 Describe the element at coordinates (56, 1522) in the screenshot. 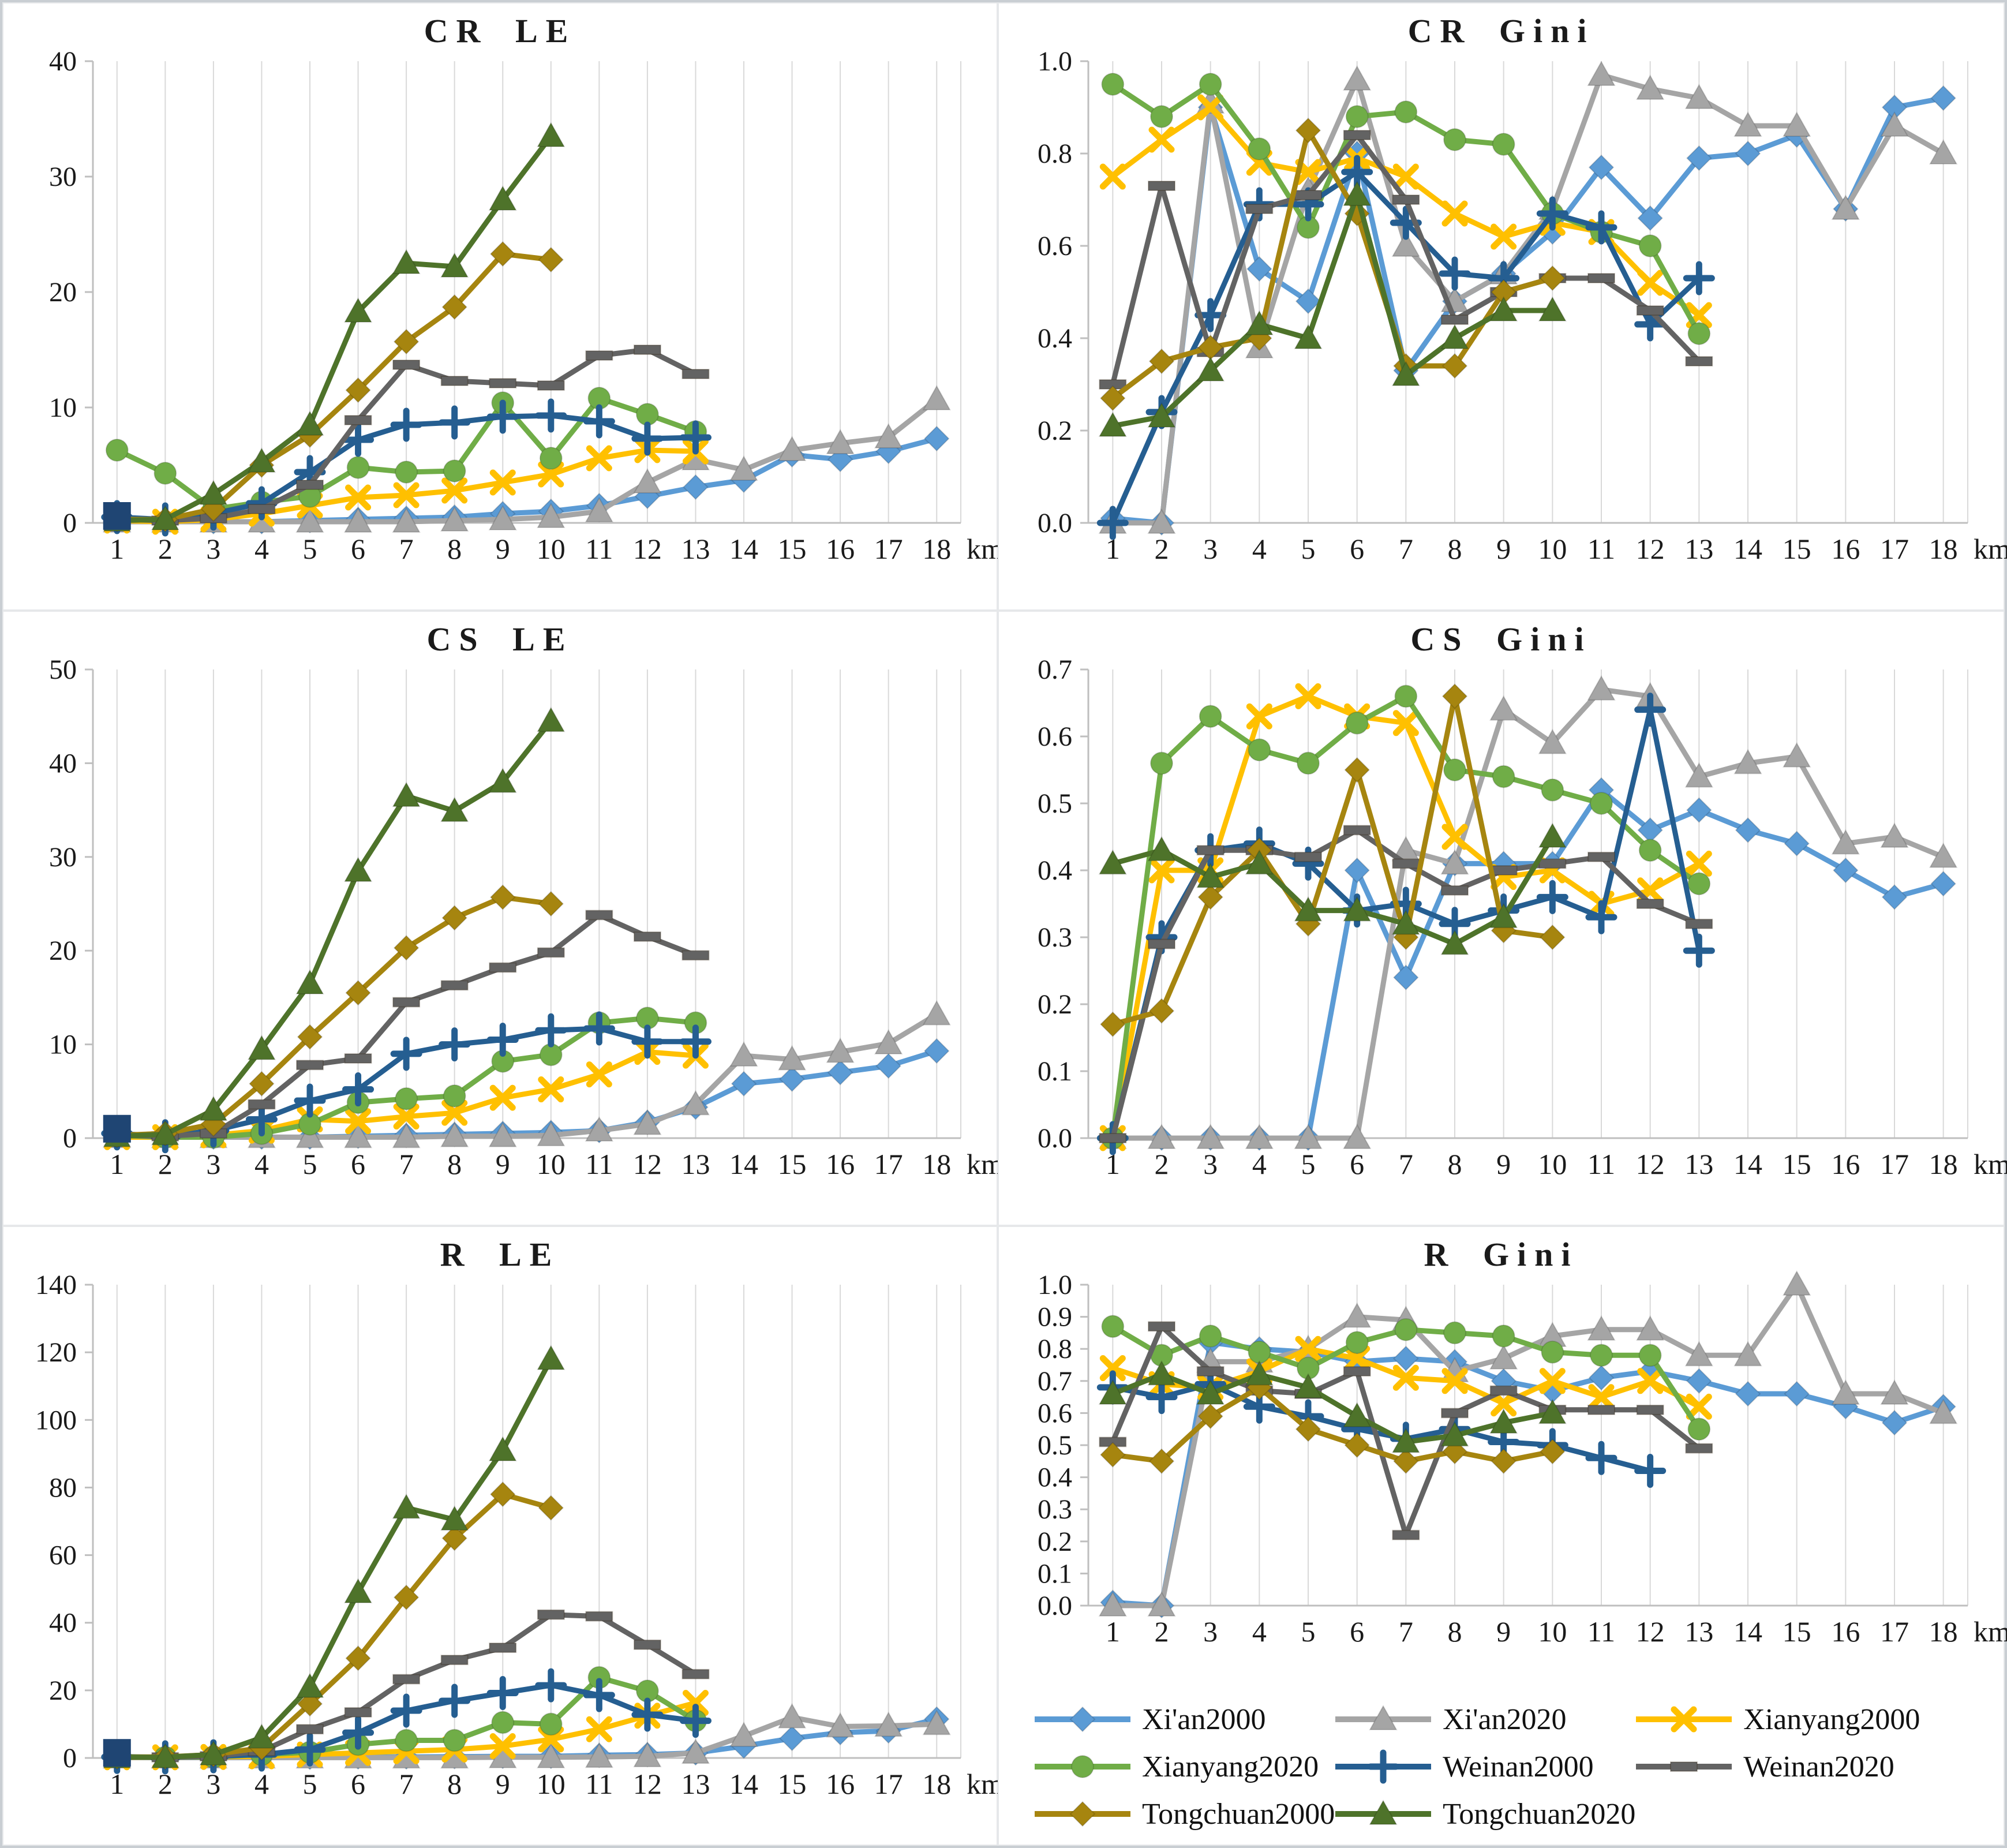

I see `y-tick-labels: 0 20 40 60 80 100 120 140` at that location.